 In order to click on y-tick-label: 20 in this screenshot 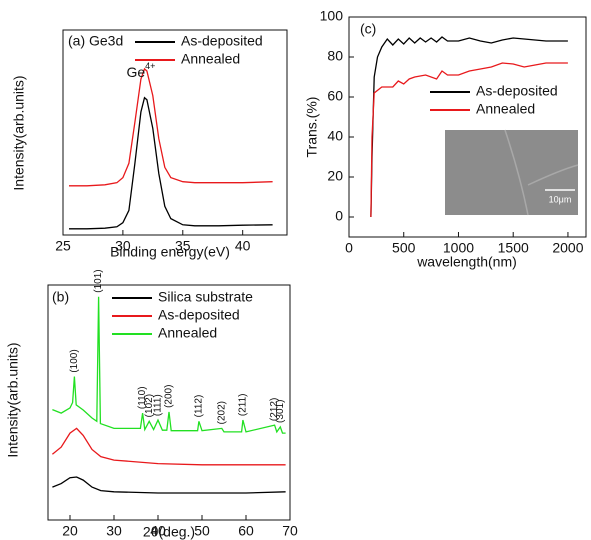, I will do `click(335, 176)`.